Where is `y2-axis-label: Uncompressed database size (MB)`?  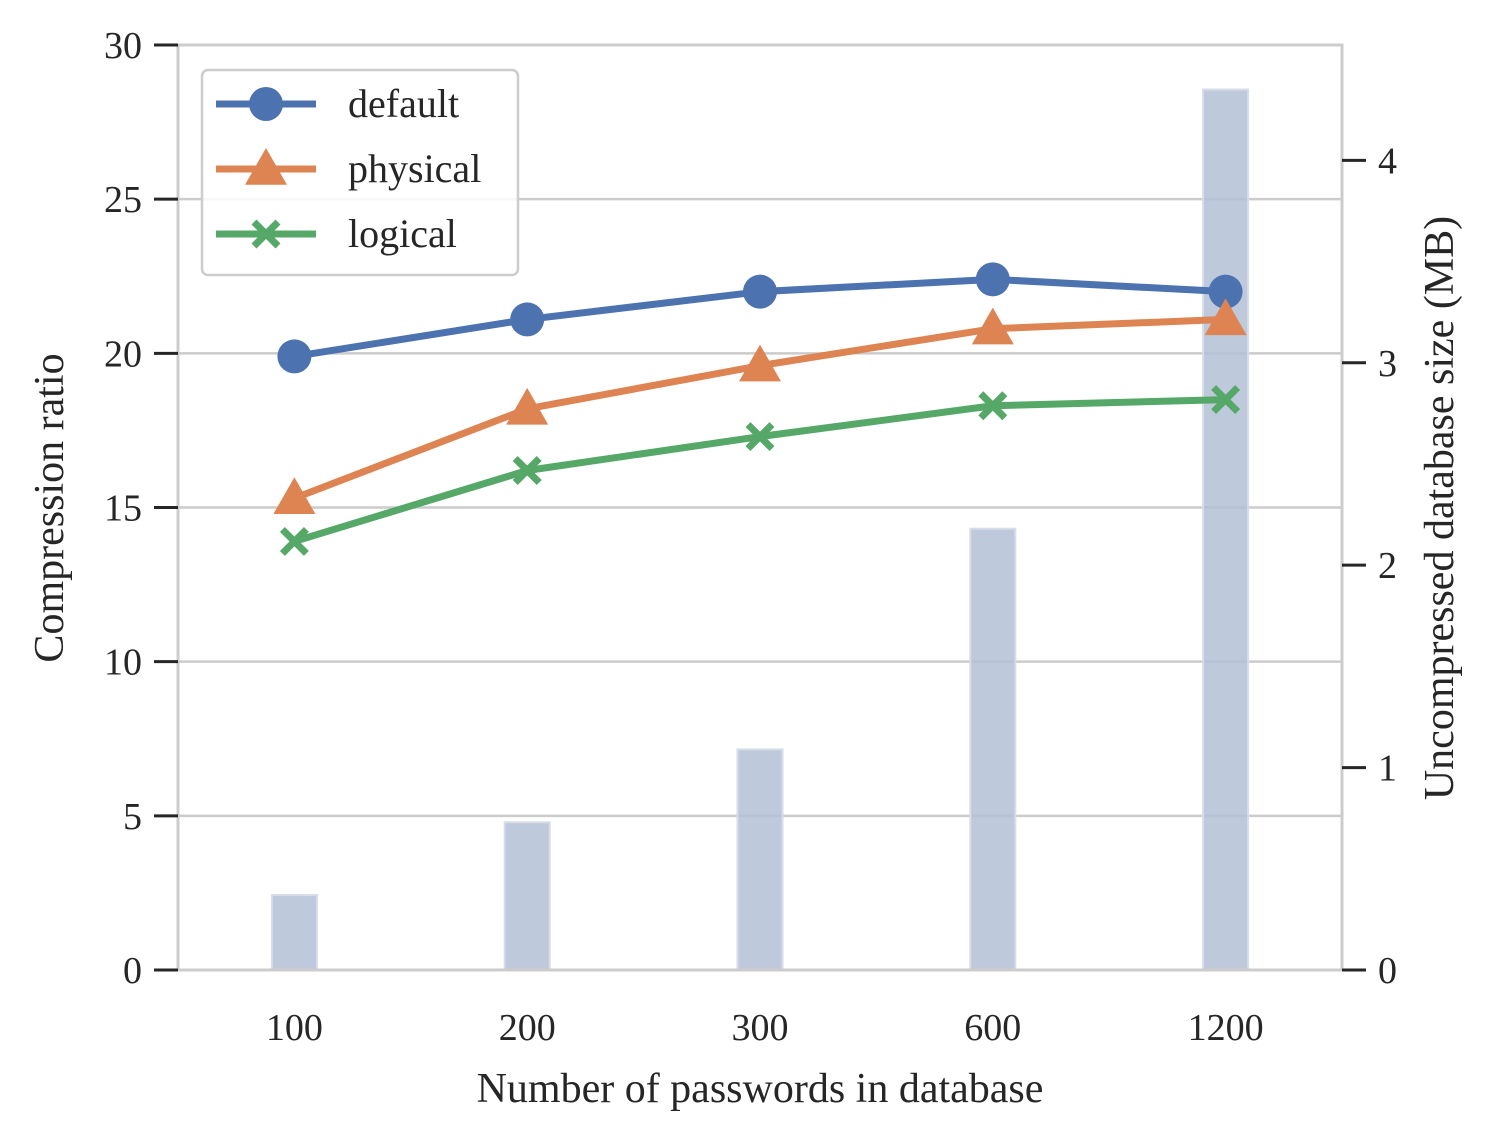
y2-axis-label: Uncompressed database size (MB) is located at coordinates (1440, 508).